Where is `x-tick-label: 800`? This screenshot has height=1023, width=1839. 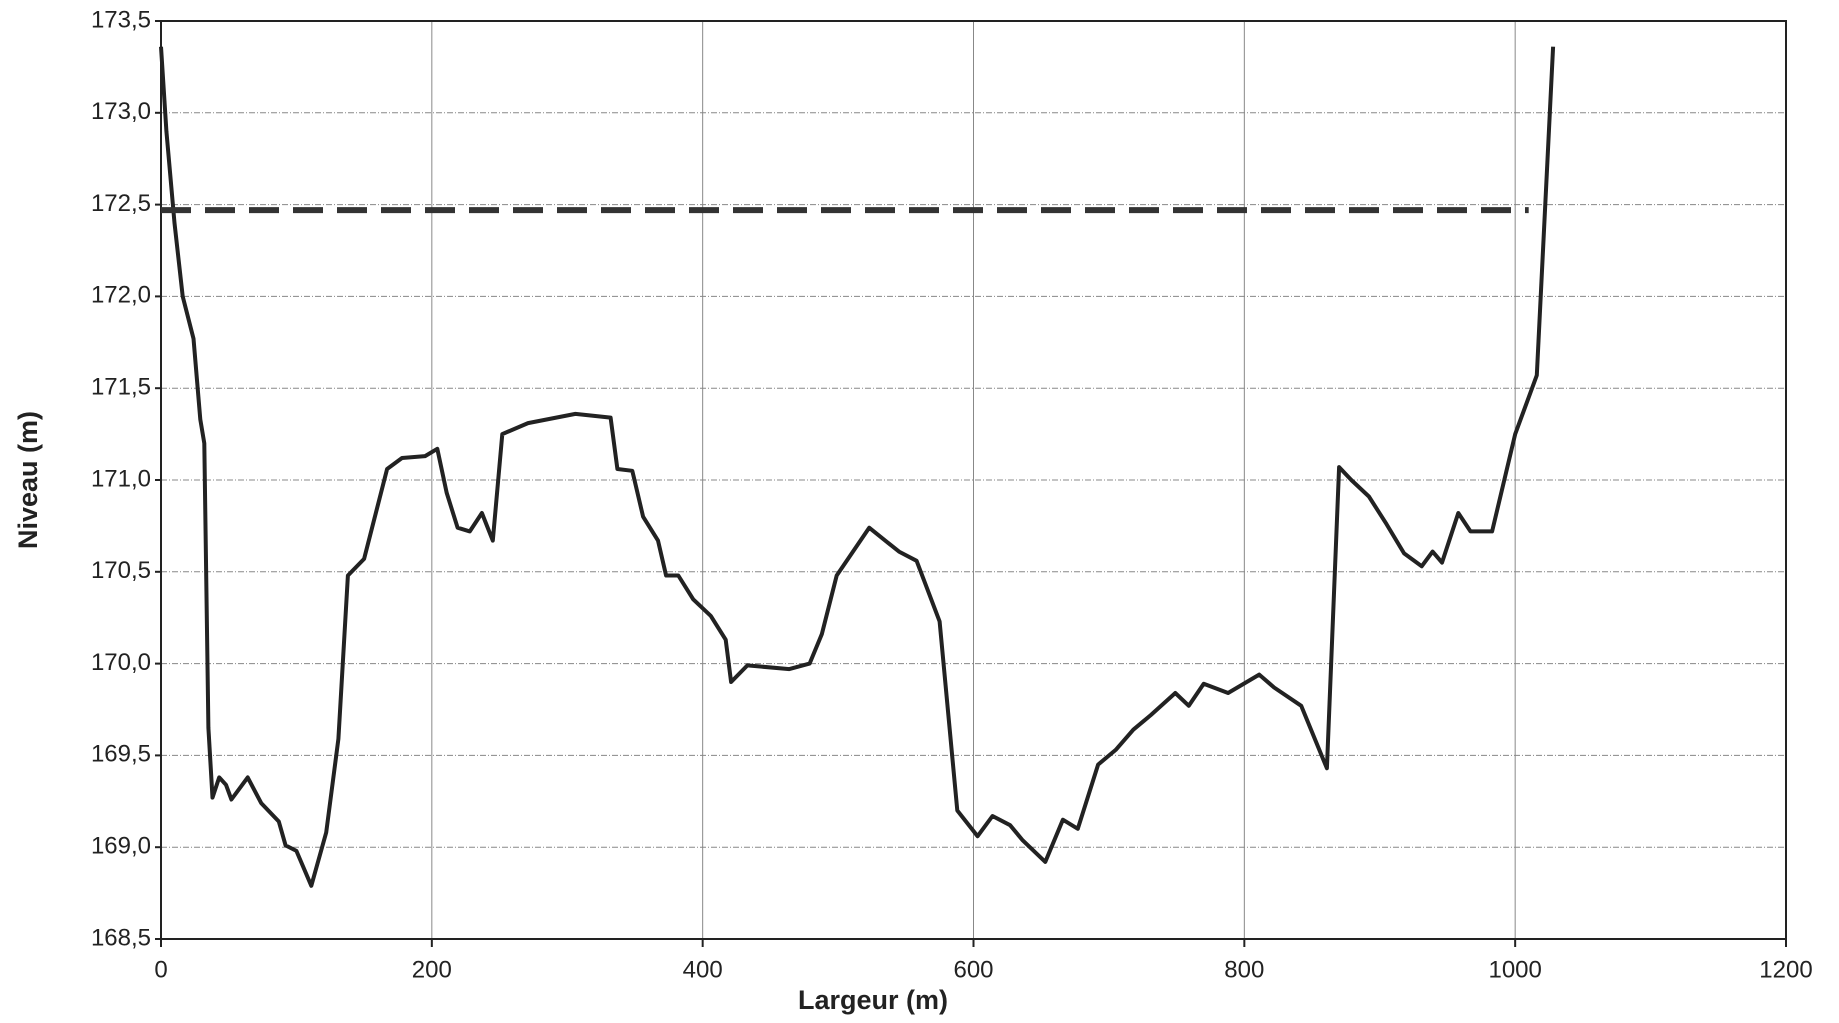 x-tick-label: 800 is located at coordinates (1244, 969).